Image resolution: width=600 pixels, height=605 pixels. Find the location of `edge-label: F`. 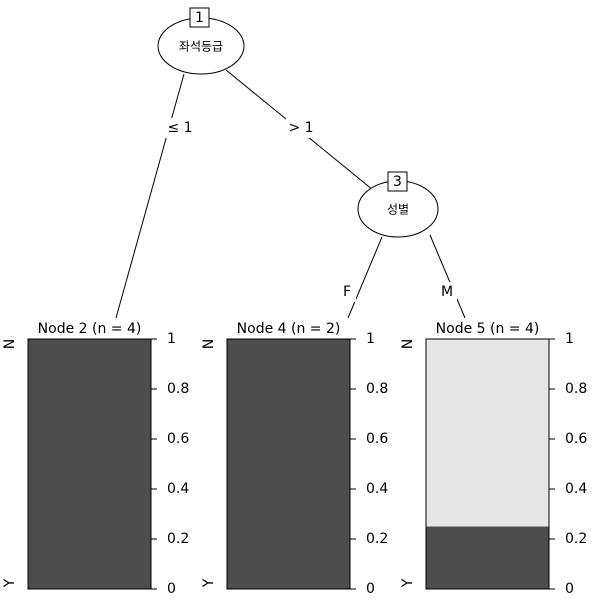

edge-label: F is located at coordinates (347, 292).